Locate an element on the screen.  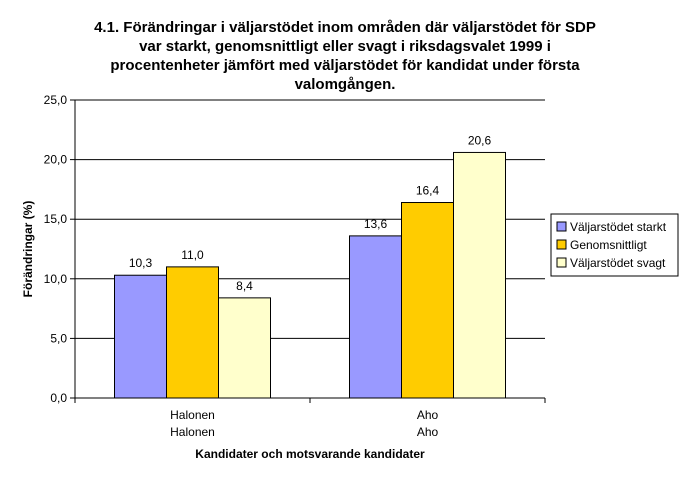
y-tick-label: 10,0 is located at coordinates (56, 279).